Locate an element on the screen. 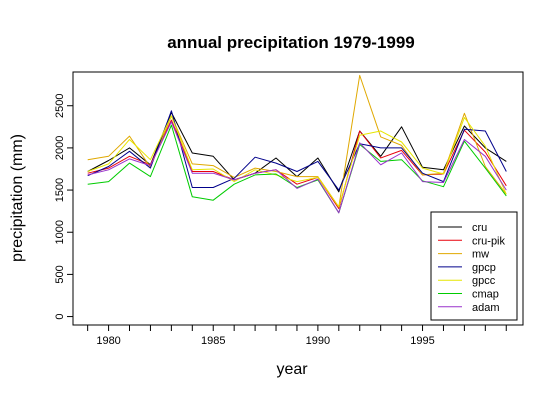  y-axis-title: precipitation (mm) is located at coordinates (17, 198).